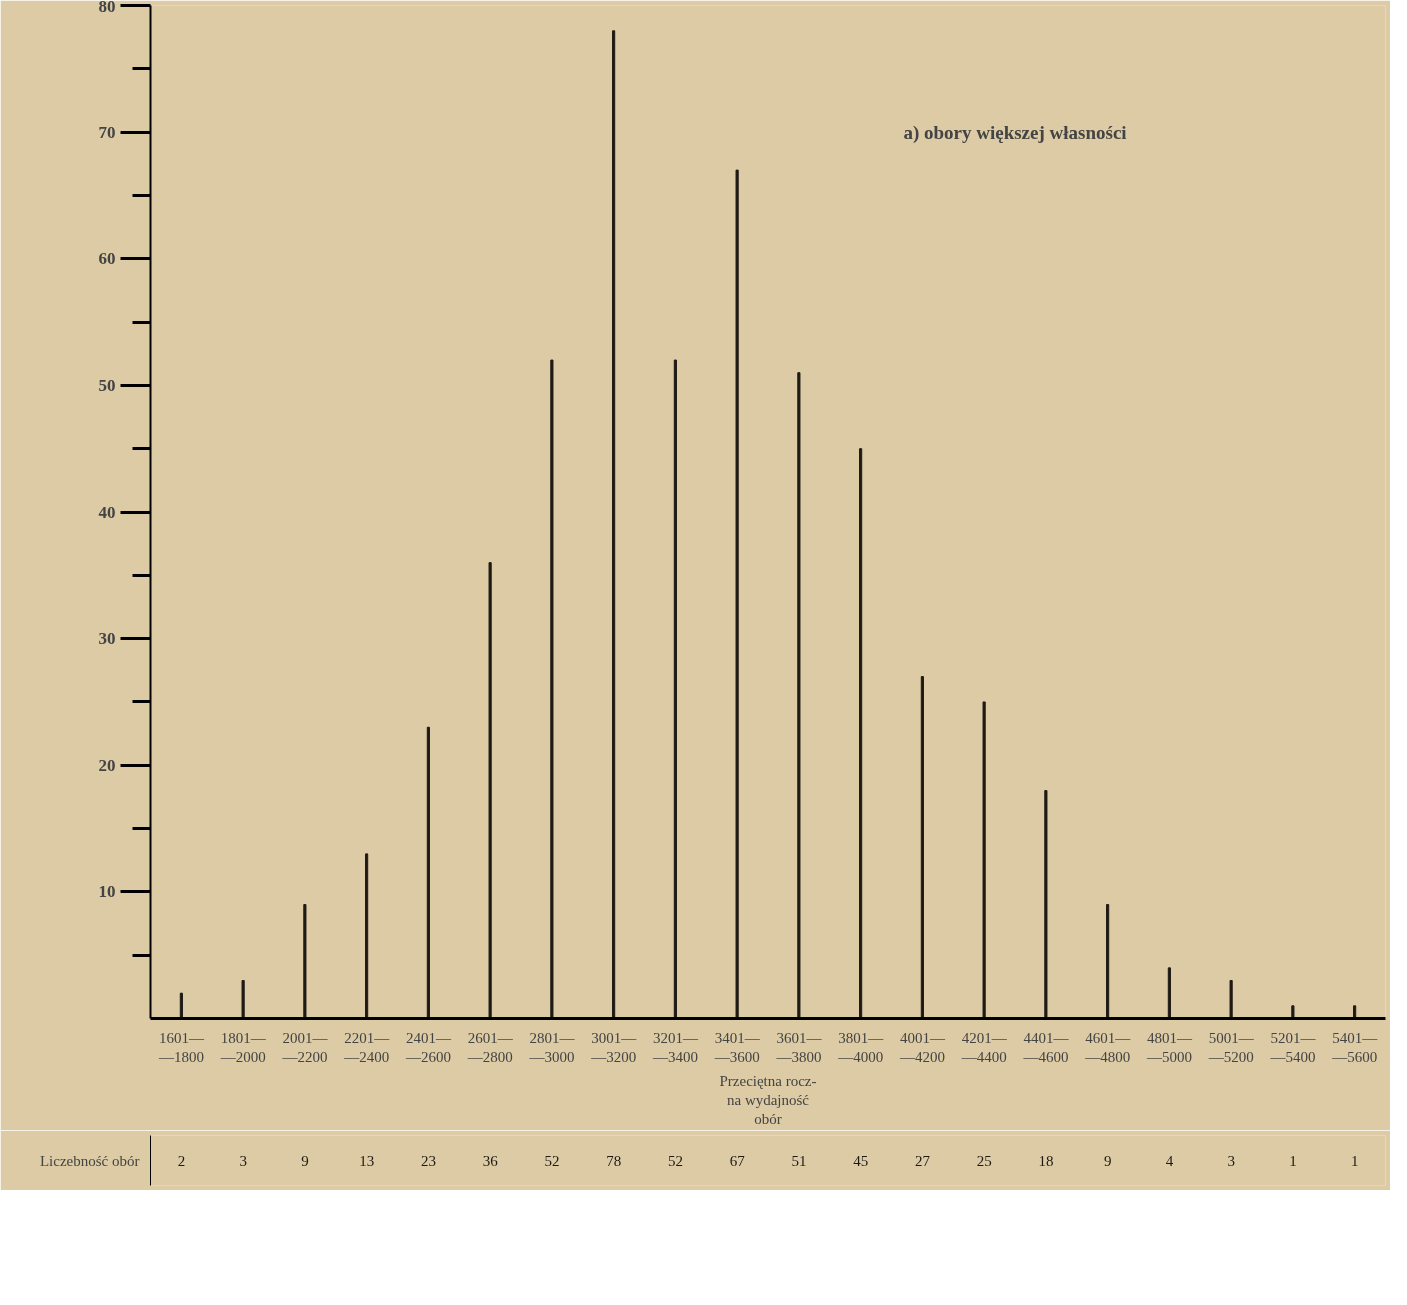 Image resolution: width=1407 pixels, height=1305 pixels. Describe the element at coordinates (89, 1160) in the screenshot. I see `text: Liczebność obór` at that location.